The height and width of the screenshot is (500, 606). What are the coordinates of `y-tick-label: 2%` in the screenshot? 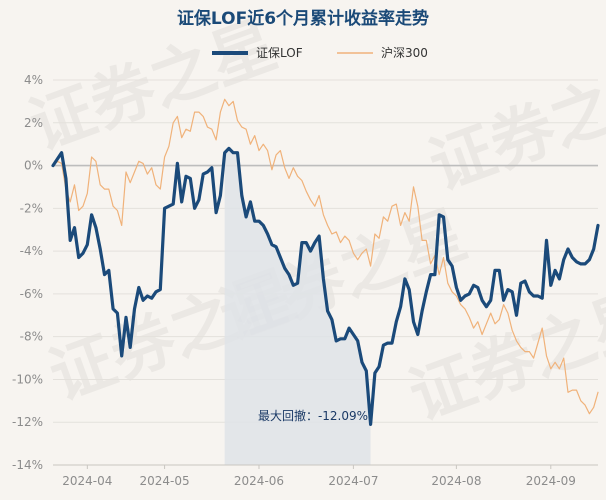 It's located at (33, 123).